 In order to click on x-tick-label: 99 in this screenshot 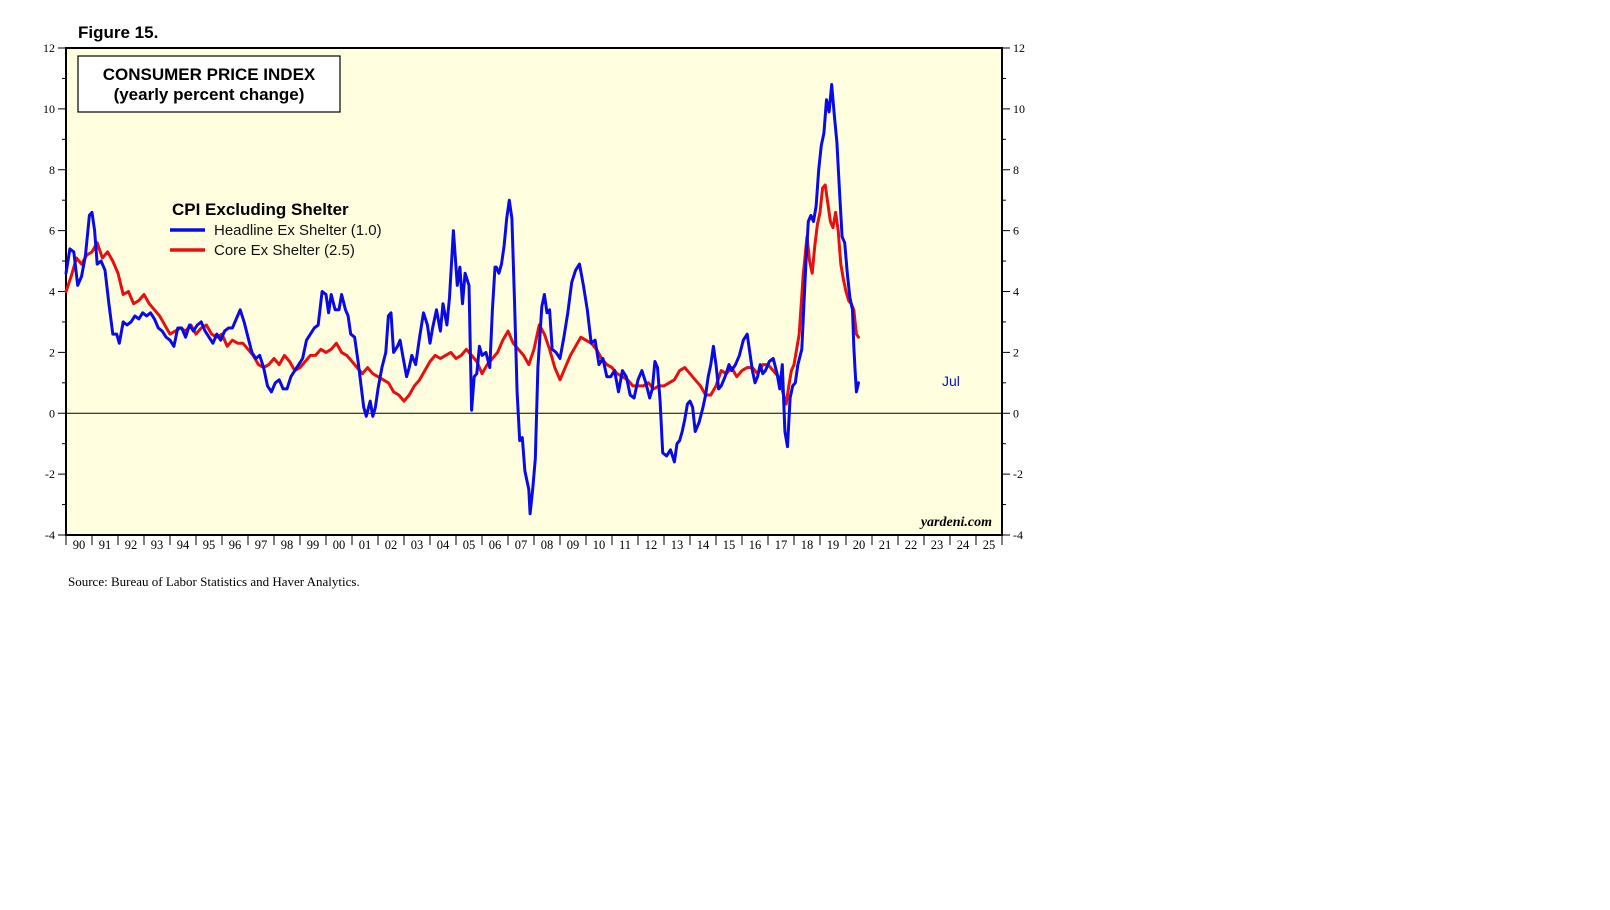, I will do `click(313, 545)`.